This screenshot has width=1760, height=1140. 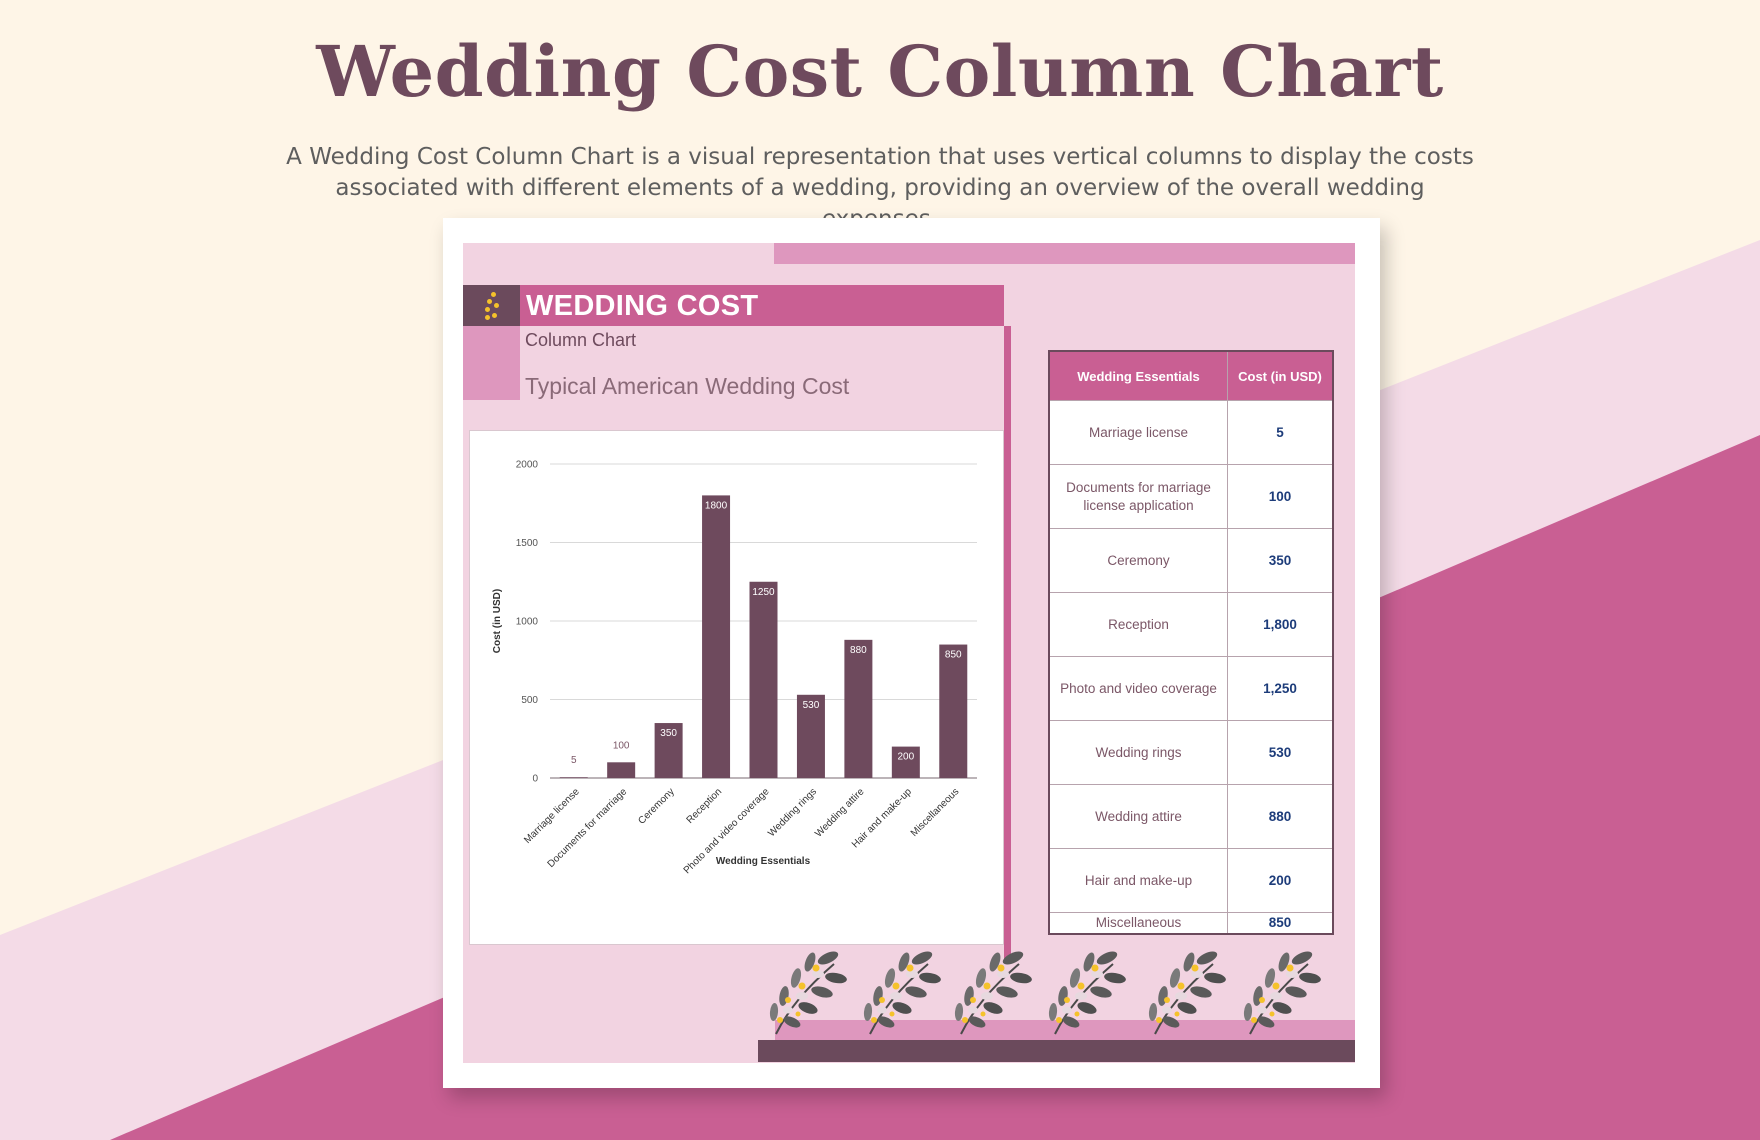 I want to click on x-tick-label: Reception, so click(x=705, y=806).